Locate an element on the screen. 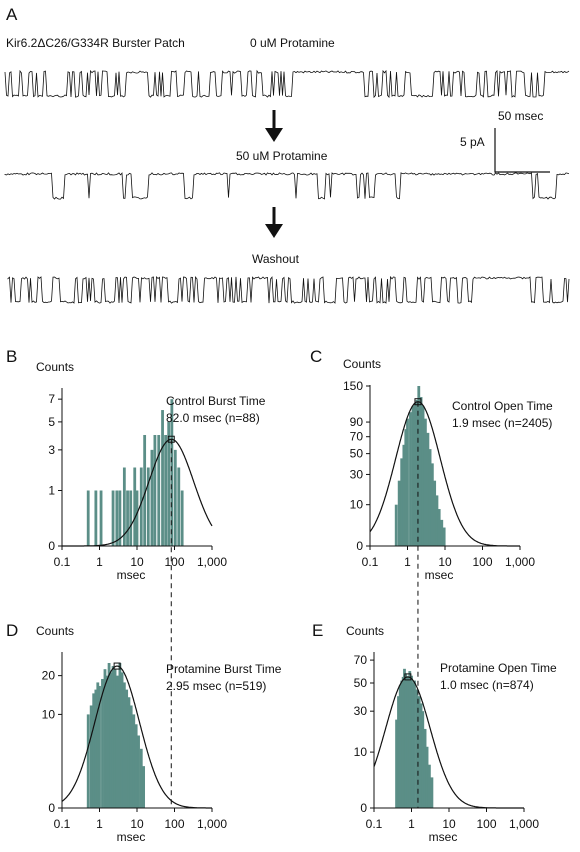 The image size is (580, 852). annotation-title: Control Open Time is located at coordinates (502, 406).